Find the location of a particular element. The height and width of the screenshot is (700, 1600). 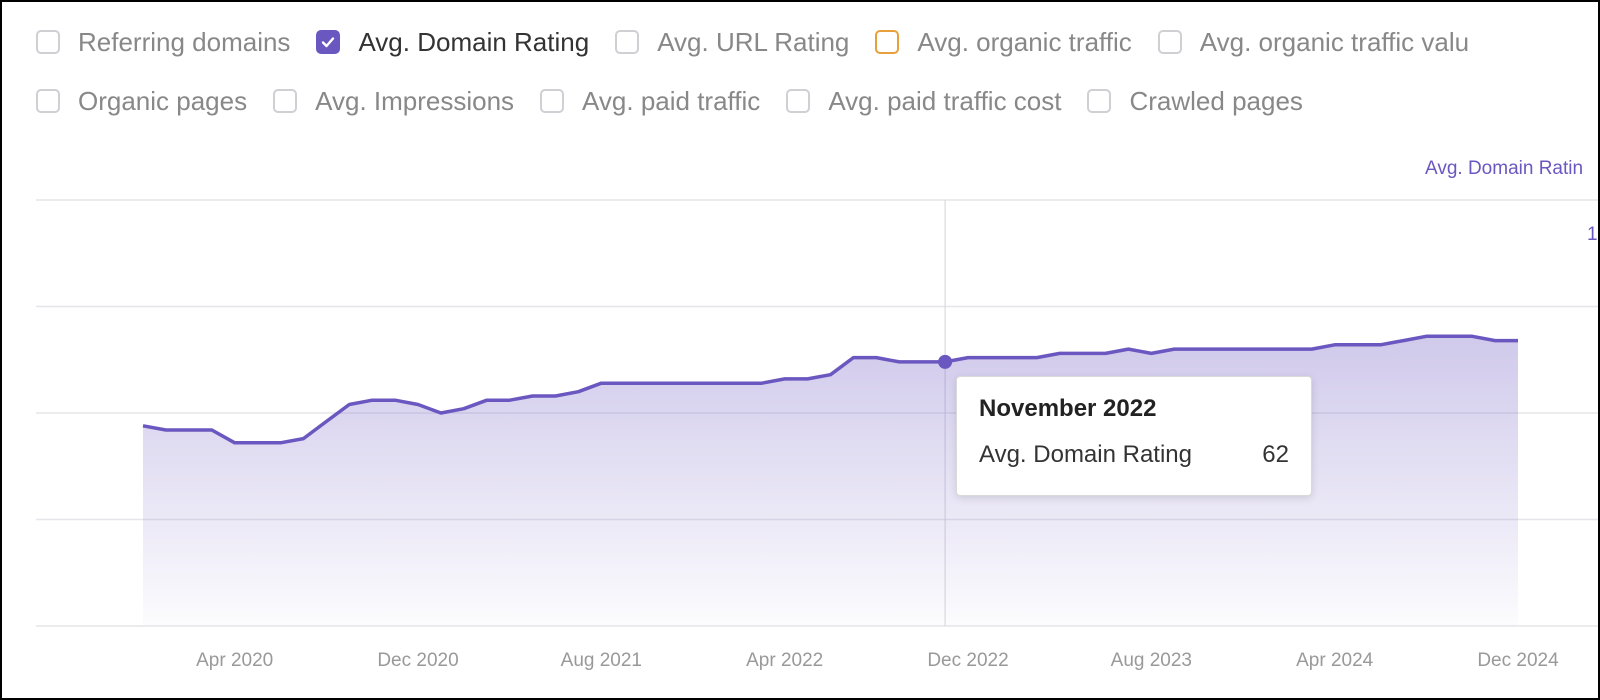

x-tick-label: Aug 2023 is located at coordinates (1151, 660).